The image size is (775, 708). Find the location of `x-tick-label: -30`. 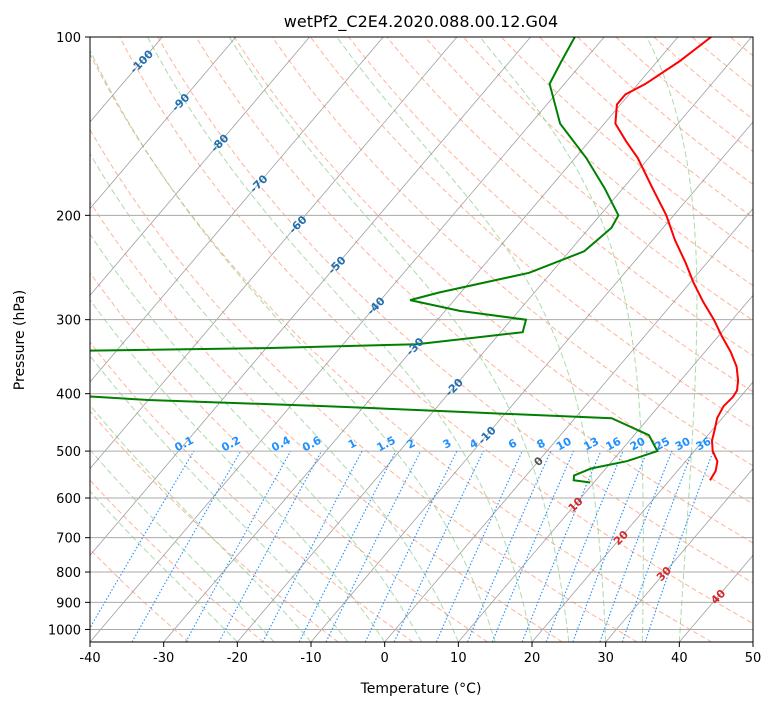

x-tick-label: -30 is located at coordinates (163, 658).